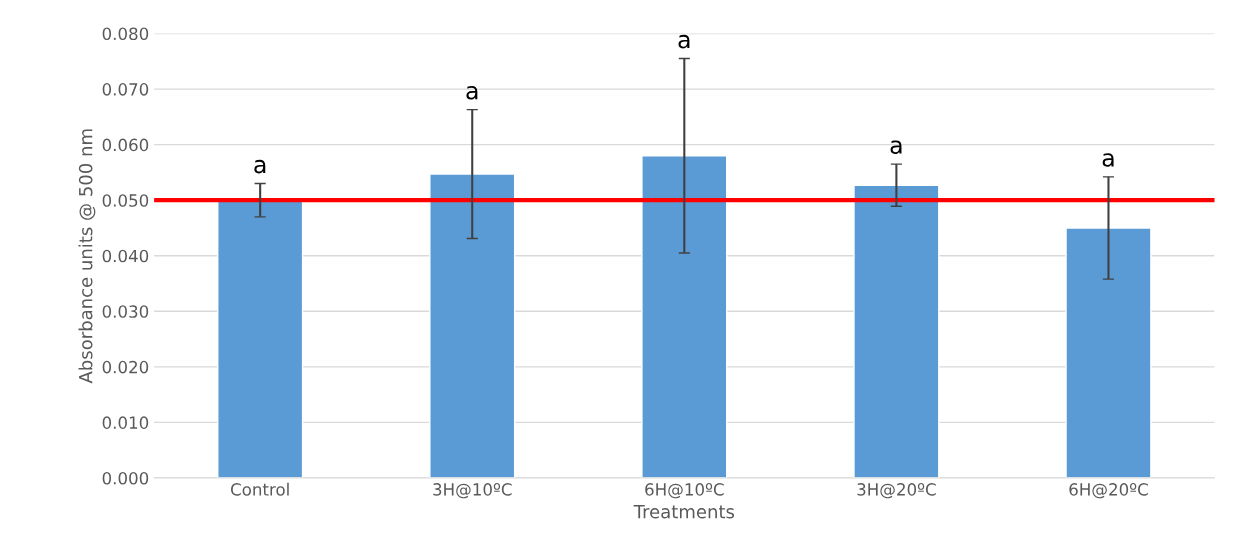 The width and height of the screenshot is (1233, 559). Describe the element at coordinates (87, 256) in the screenshot. I see `y-axis-title: Absorbance units @ 500 nm` at that location.